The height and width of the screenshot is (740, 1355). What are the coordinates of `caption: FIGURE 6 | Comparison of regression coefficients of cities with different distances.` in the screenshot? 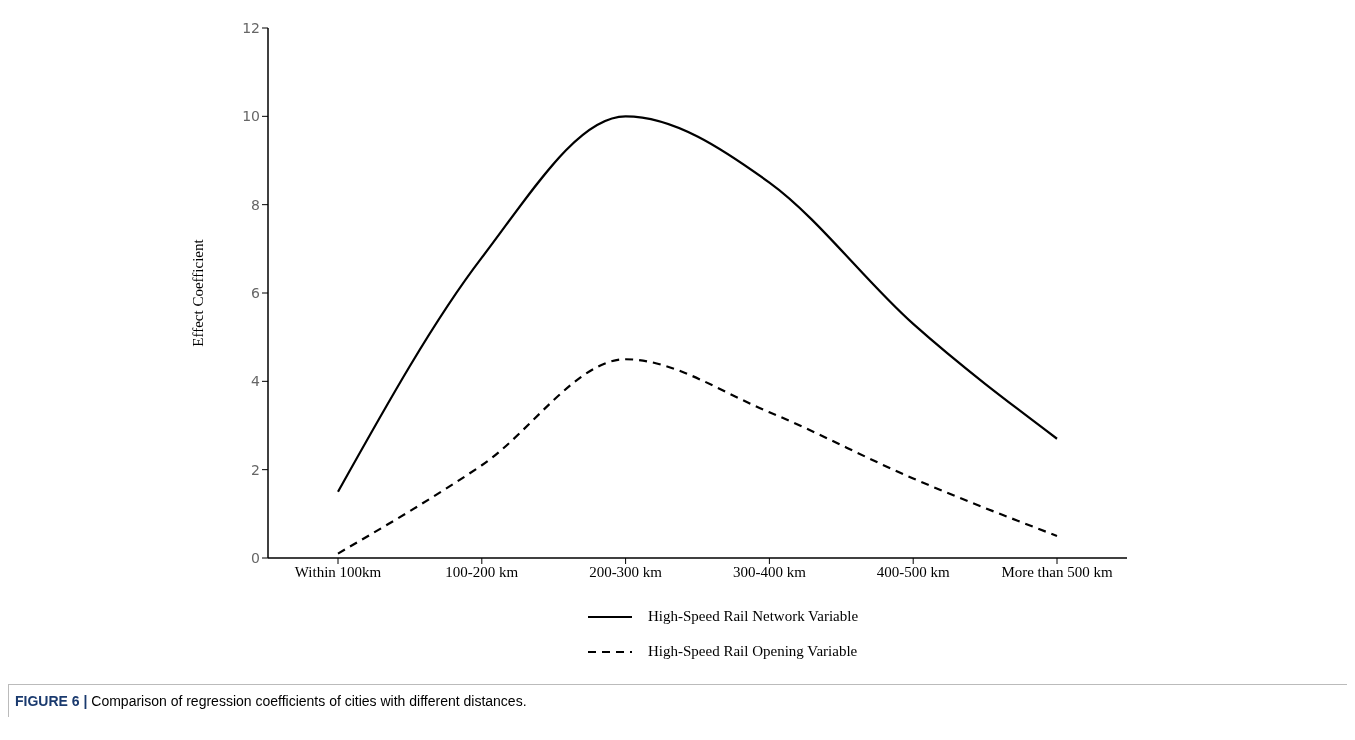 It's located at (677, 700).